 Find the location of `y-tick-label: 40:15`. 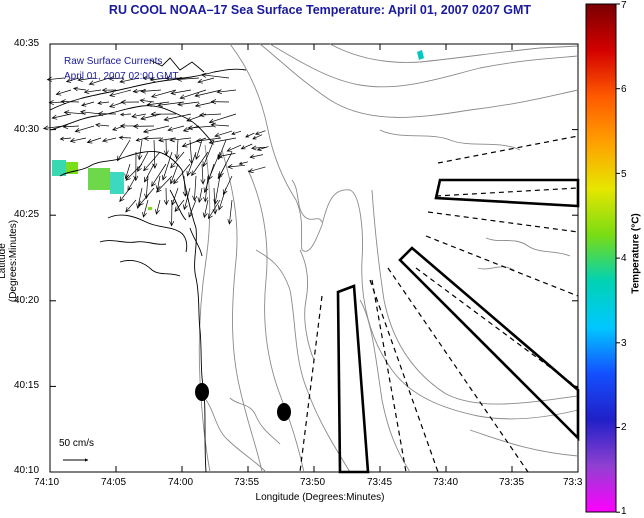

y-tick-label: 40:15 is located at coordinates (27, 385).